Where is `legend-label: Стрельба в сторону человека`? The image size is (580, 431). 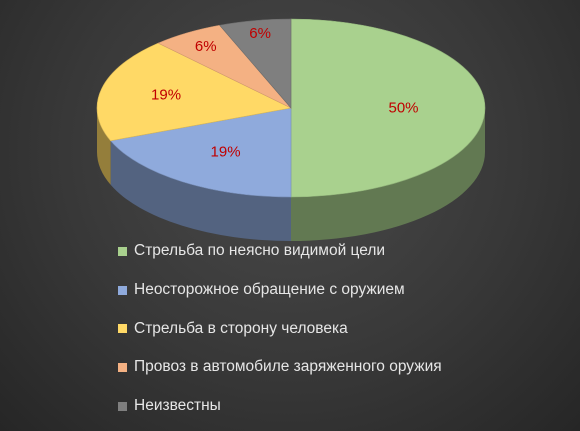 legend-label: Стрельба в сторону человека is located at coordinates (241, 328).